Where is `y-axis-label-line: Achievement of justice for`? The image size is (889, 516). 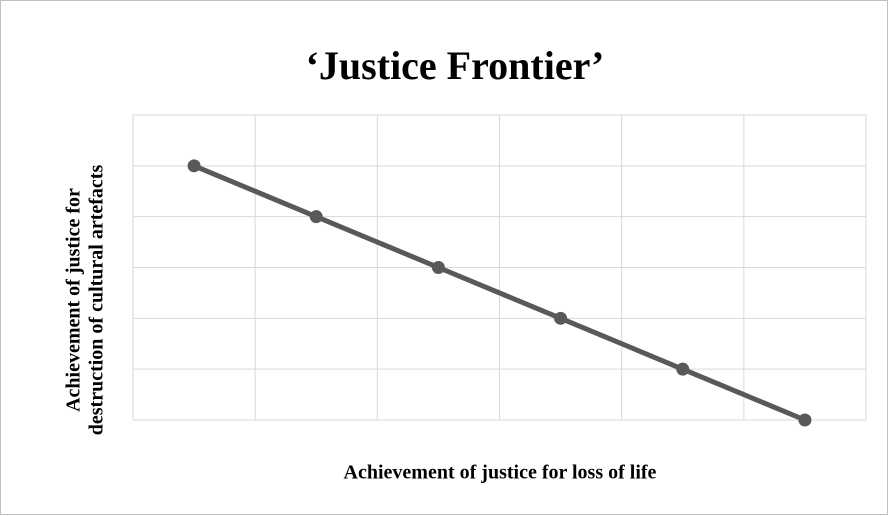
y-axis-label-line: Achievement of justice for is located at coordinates (74, 300).